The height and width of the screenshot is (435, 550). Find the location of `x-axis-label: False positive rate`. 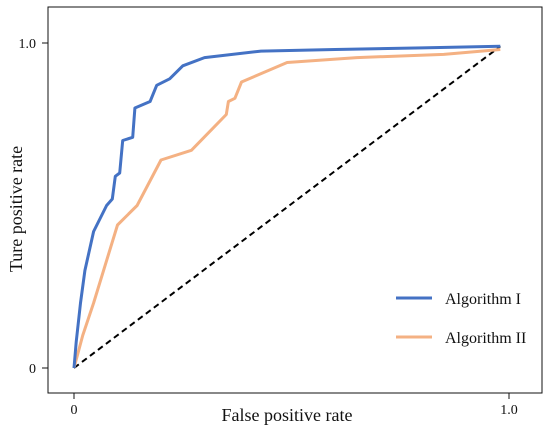

x-axis-label: False positive rate is located at coordinates (287, 415).